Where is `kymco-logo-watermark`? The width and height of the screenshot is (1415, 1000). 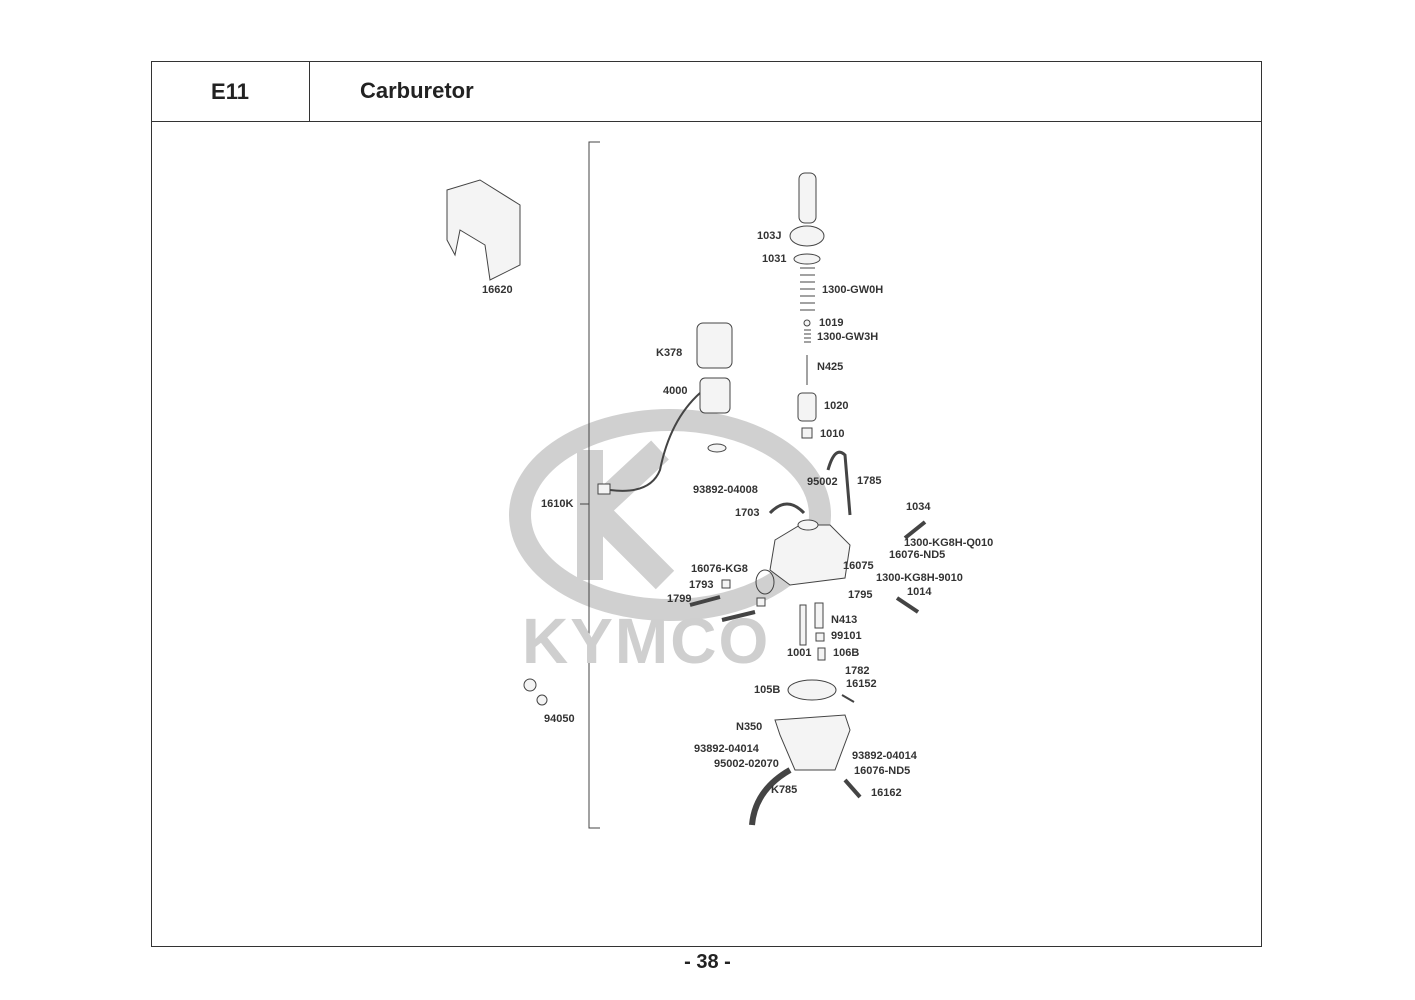 kymco-logo-watermark is located at coordinates (670, 515).